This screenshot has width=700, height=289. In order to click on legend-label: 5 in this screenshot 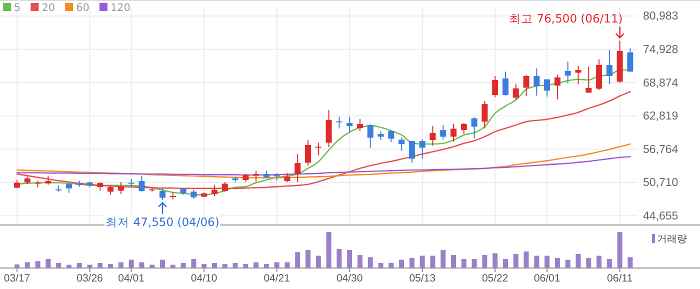, I will do `click(17, 8)`.